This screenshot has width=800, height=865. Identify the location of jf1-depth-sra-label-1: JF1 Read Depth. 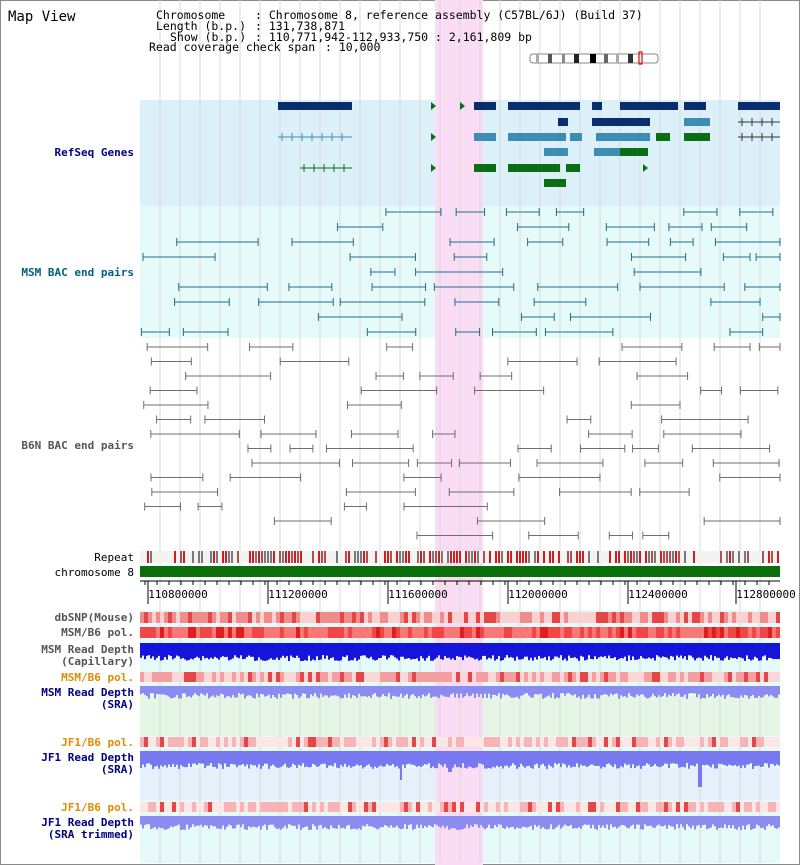
(87, 757).